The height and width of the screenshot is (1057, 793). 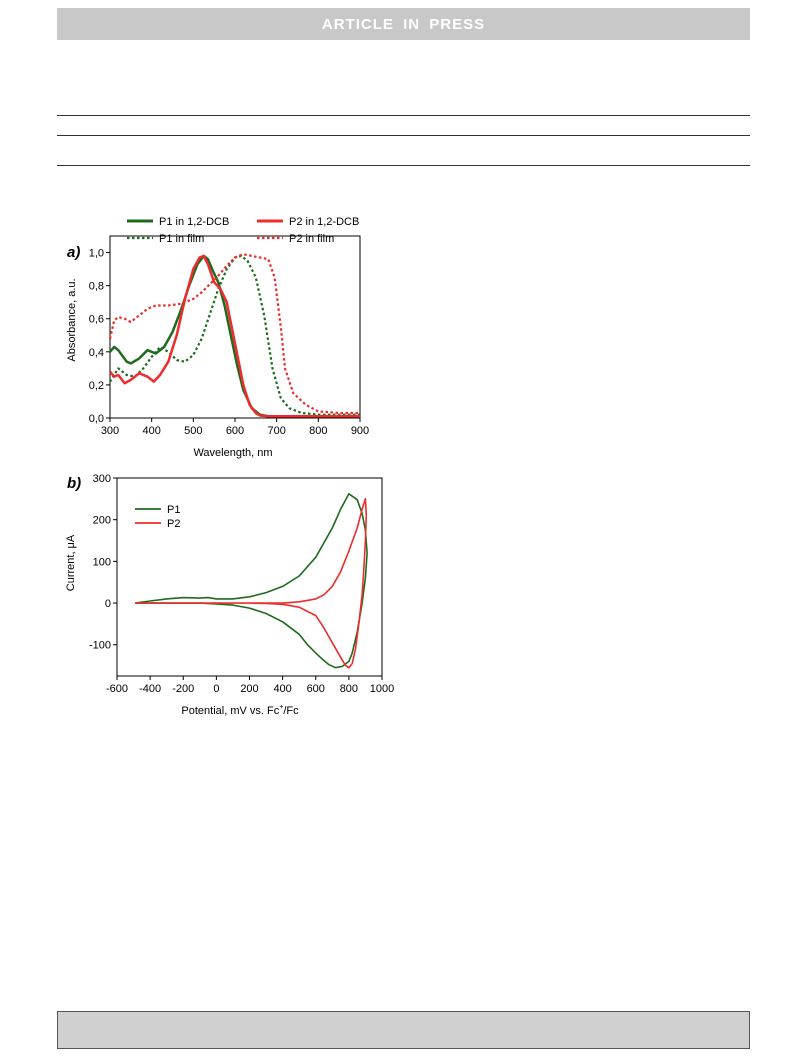 I want to click on header-rule-top, so click(x=403, y=115).